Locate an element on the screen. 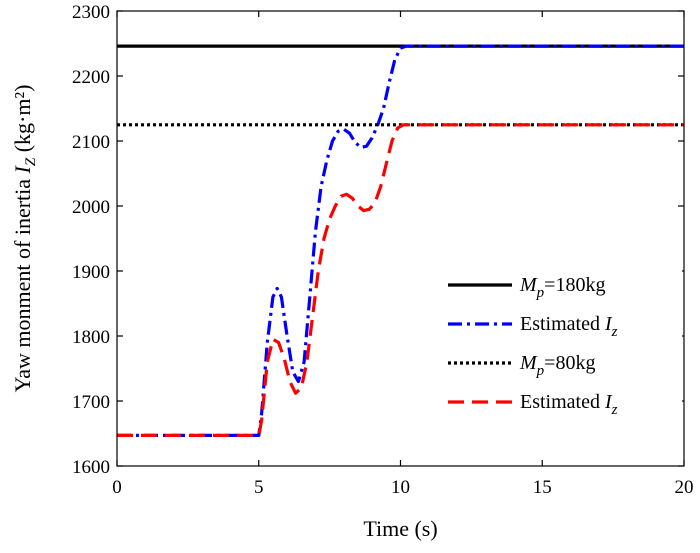 This screenshot has height=553, width=700. legend-est80-subscript: z is located at coordinates (614, 410).